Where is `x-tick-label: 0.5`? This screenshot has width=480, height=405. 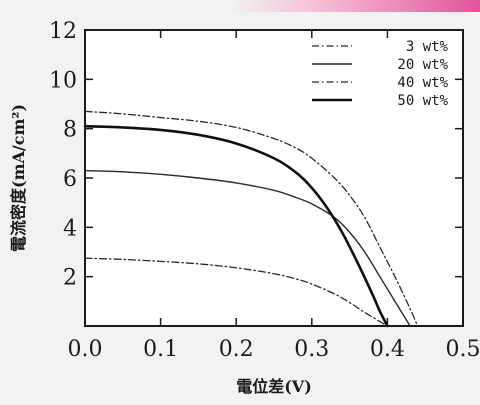 x-tick-label: 0.5 is located at coordinates (463, 349).